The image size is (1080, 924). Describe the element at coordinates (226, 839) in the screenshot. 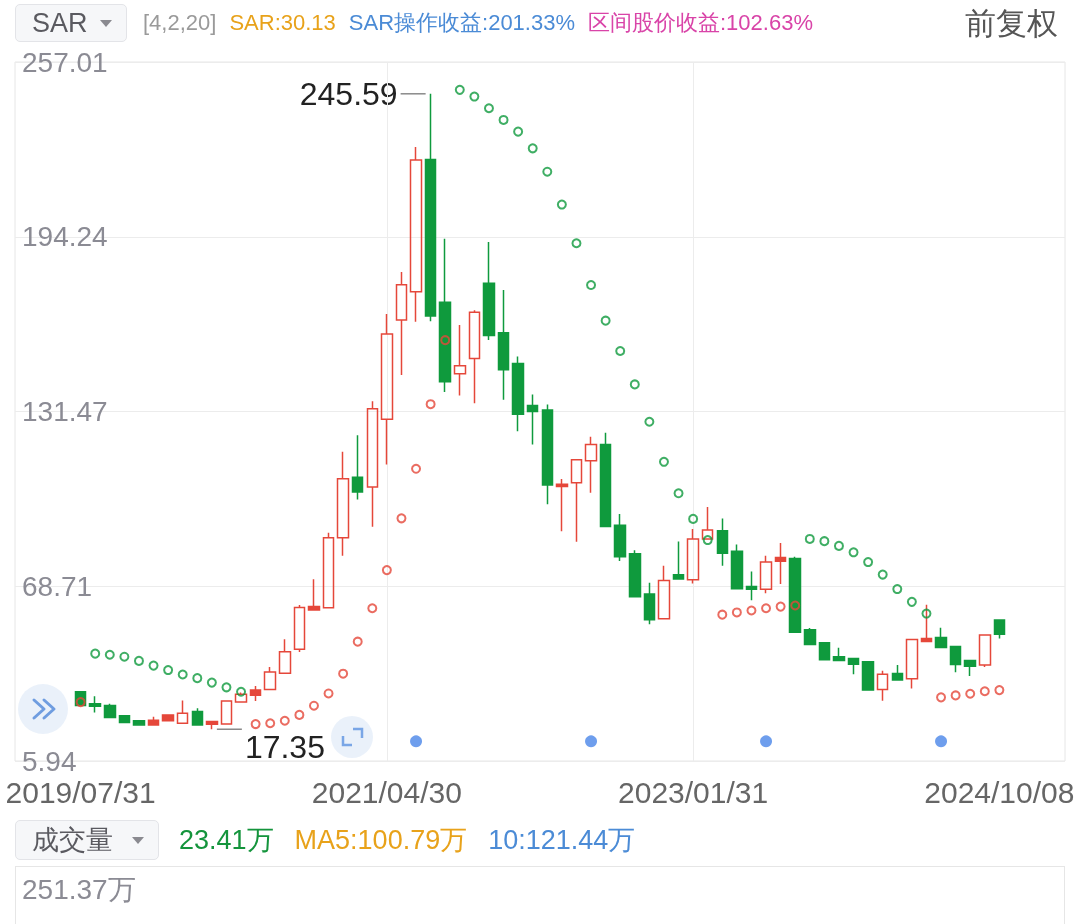

I see `text: 23.41万` at that location.